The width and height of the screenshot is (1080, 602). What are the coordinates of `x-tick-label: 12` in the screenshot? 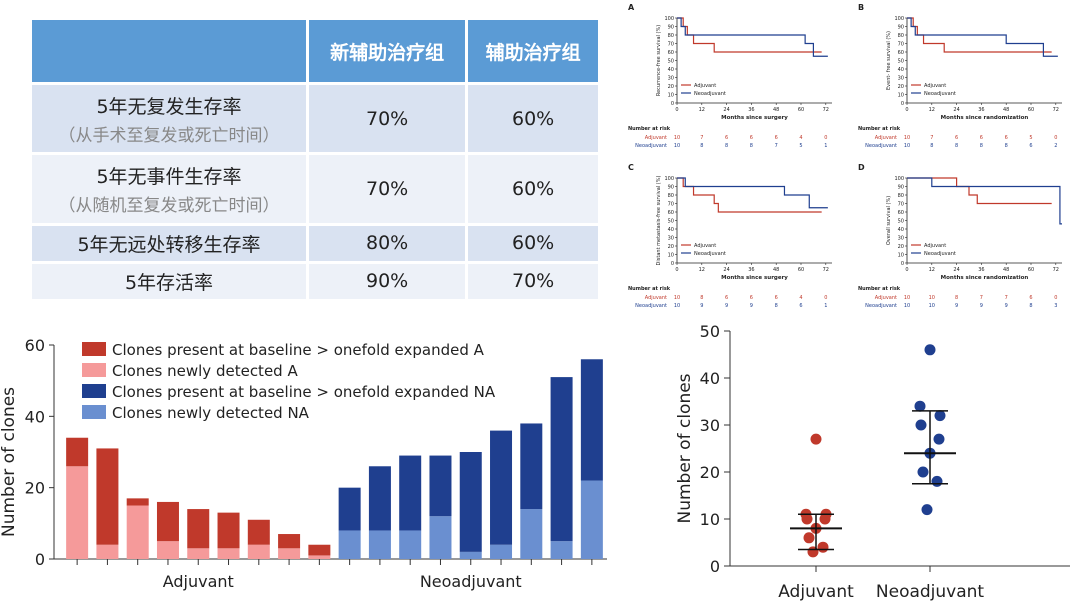 It's located at (702, 270).